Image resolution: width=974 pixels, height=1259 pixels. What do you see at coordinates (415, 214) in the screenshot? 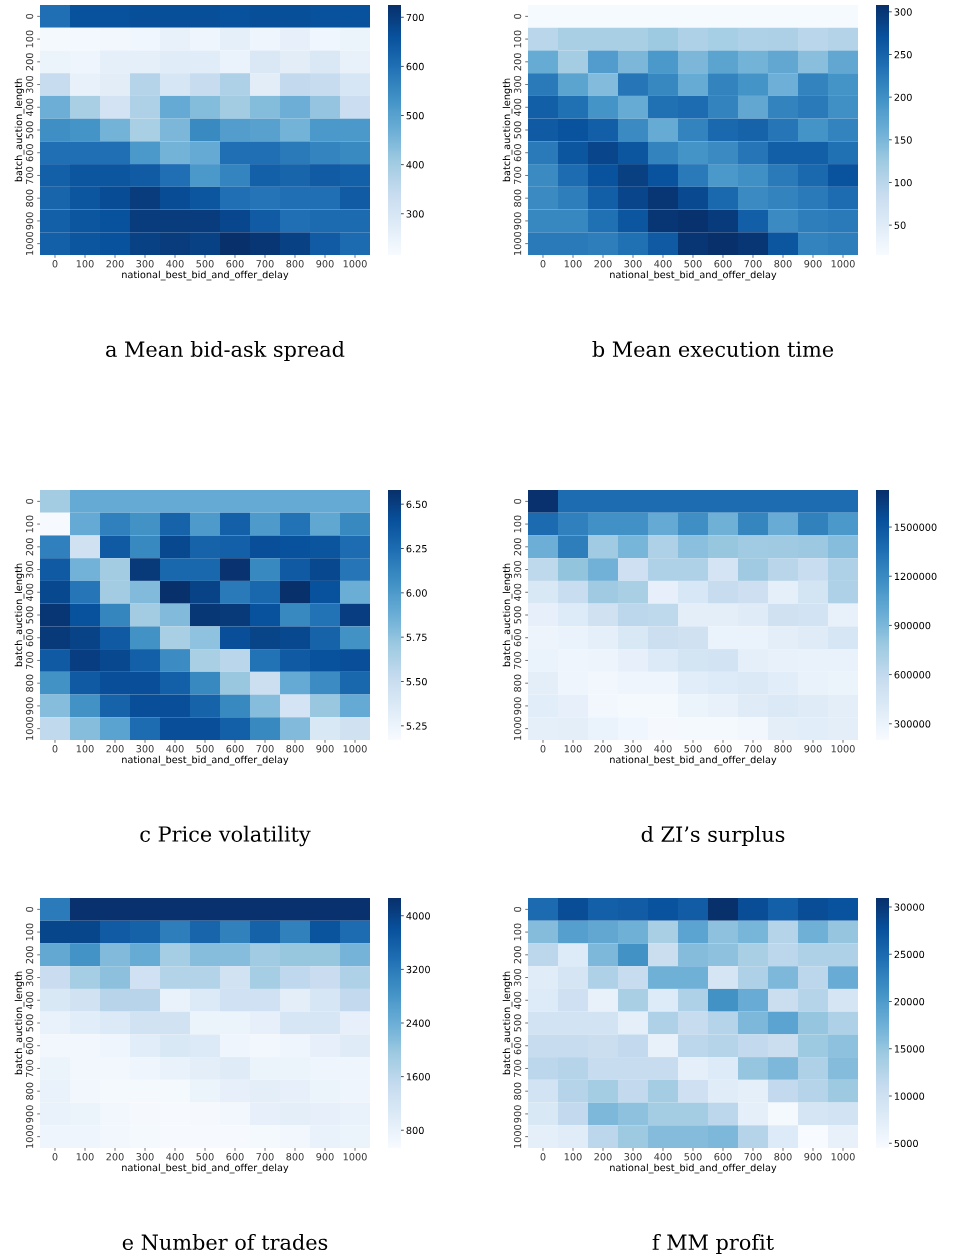
I see `color-bar-label: 300` at bounding box center [415, 214].